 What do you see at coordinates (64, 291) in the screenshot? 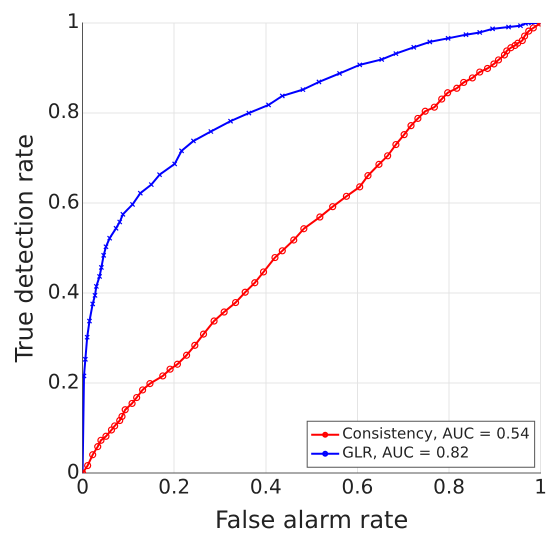
I see `y-tick-label: 0.4` at bounding box center [64, 291].